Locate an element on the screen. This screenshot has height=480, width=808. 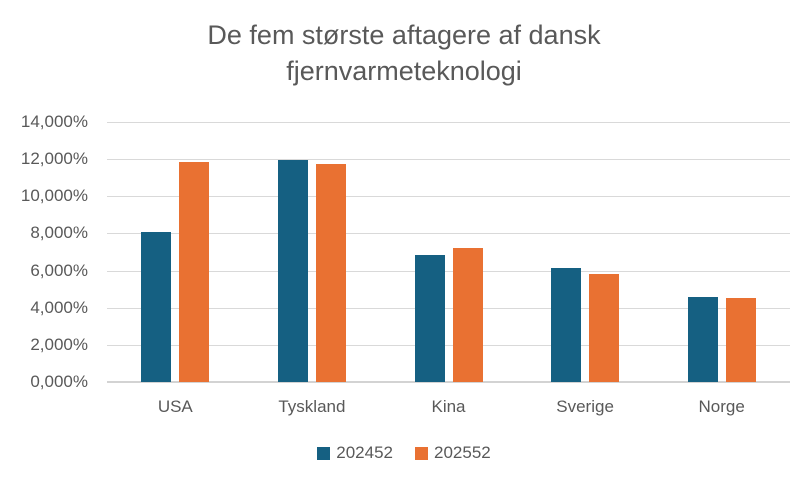
legend-label: 202552 is located at coordinates (462, 452).